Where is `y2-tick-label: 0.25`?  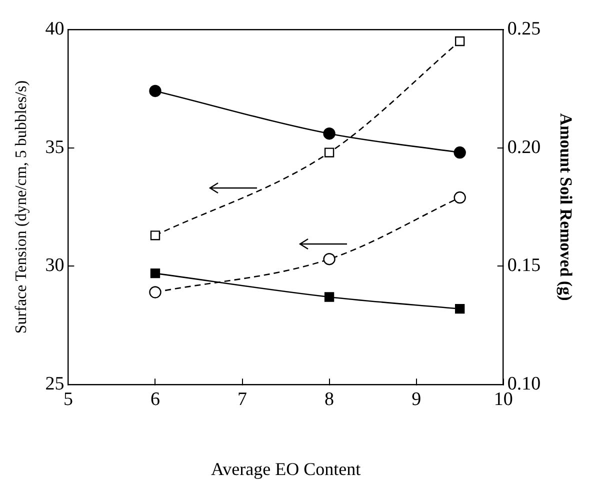
y2-tick-label: 0.25 is located at coordinates (524, 29).